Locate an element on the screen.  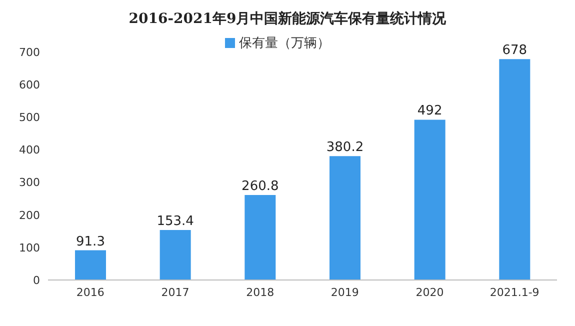
data-label: 260.8 is located at coordinates (260, 186).